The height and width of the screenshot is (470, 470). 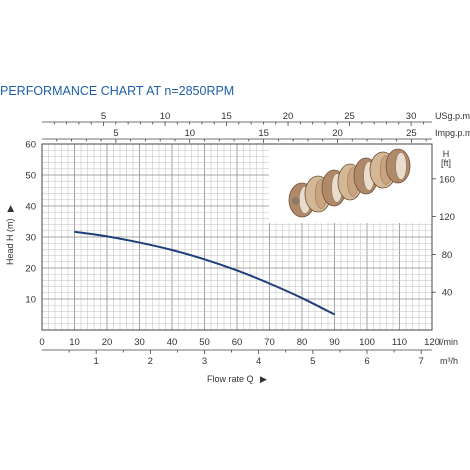 I want to click on ft-label-line: [ft], so click(x=446, y=163).